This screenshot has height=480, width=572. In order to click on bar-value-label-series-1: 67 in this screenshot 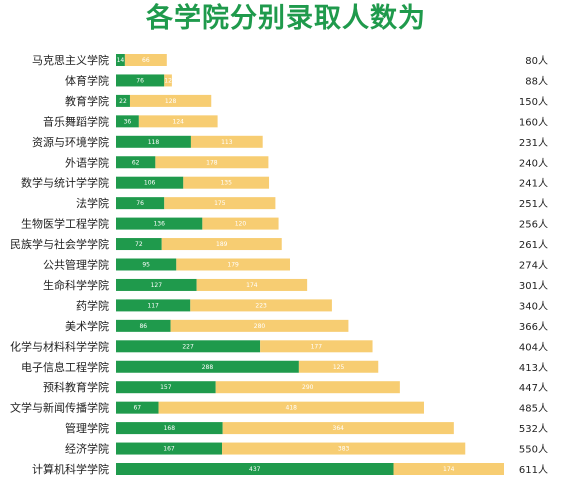, I will do `click(137, 408)`.